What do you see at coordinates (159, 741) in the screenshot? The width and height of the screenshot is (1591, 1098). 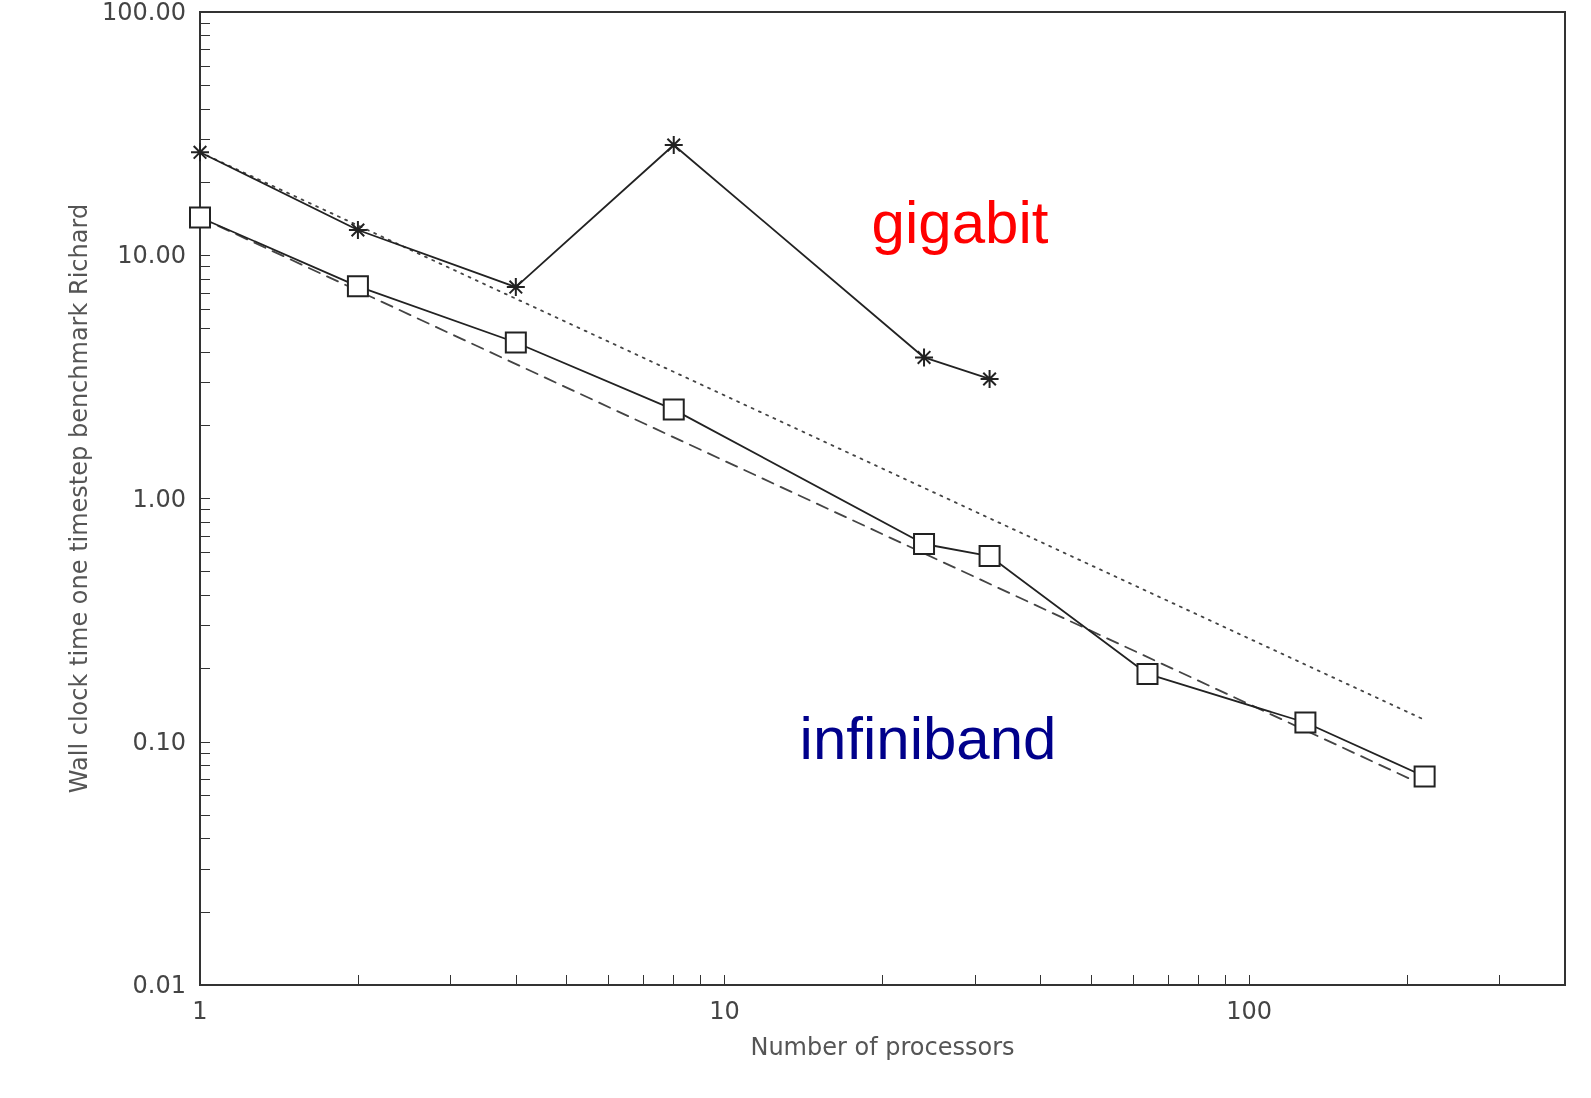 I see `y-tick-label: 0.10` at bounding box center [159, 741].